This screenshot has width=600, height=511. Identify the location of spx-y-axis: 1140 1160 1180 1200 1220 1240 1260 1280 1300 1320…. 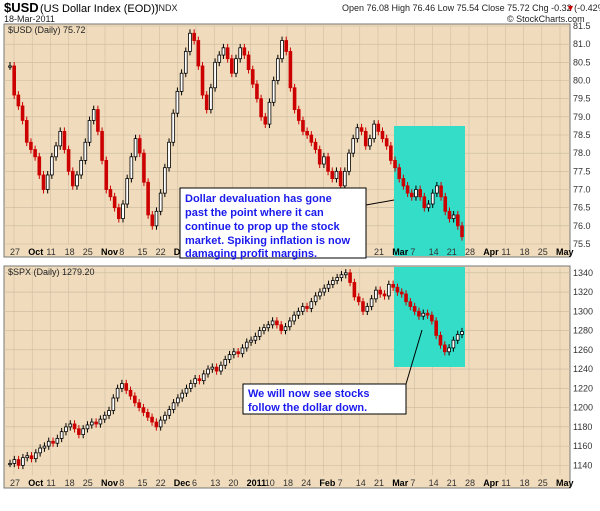
(583, 369).